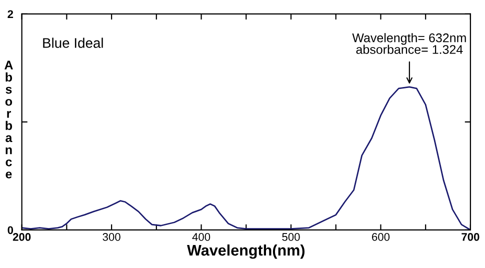 This screenshot has width=485, height=268. Describe the element at coordinates (246, 251) in the screenshot. I see `x-axis-title: Wavelength(nm)` at that location.